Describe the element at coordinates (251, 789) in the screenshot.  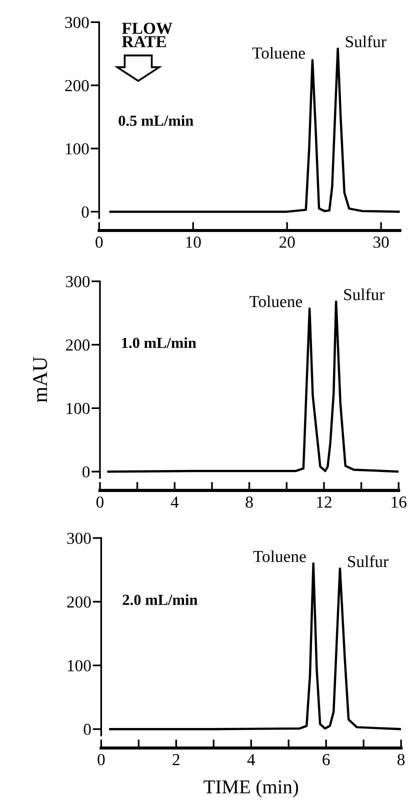
I see `x-axis-title: TIME (min)` at that location.